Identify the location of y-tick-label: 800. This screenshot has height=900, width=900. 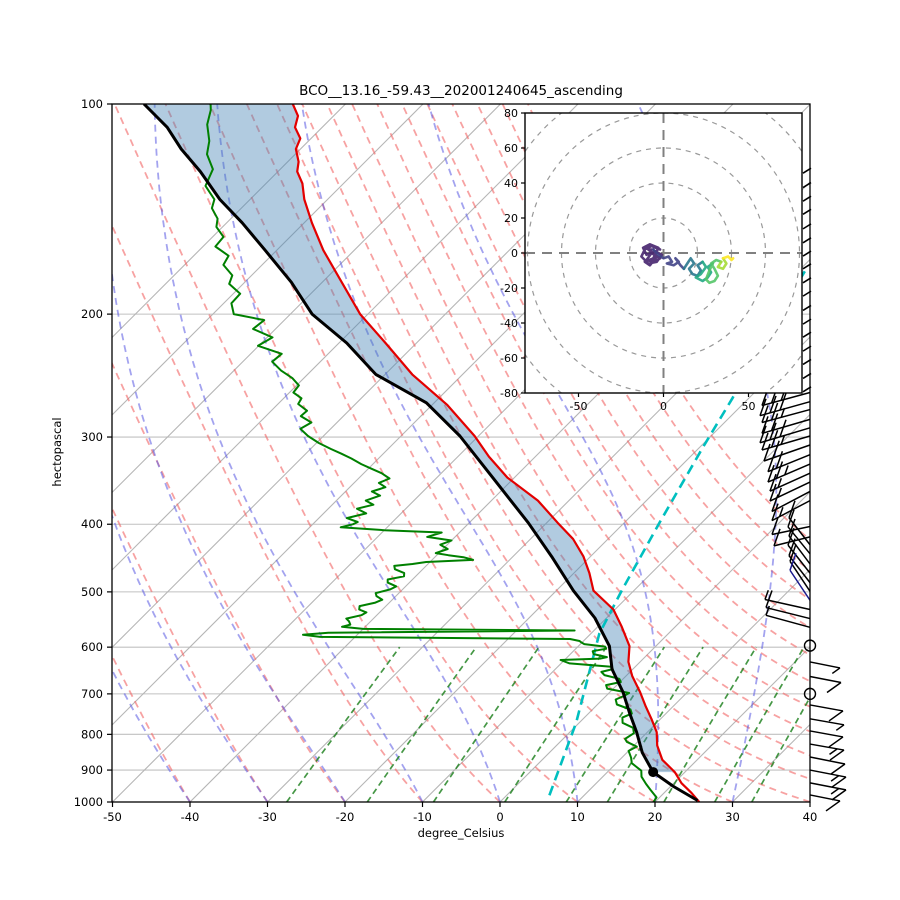
(92, 734).